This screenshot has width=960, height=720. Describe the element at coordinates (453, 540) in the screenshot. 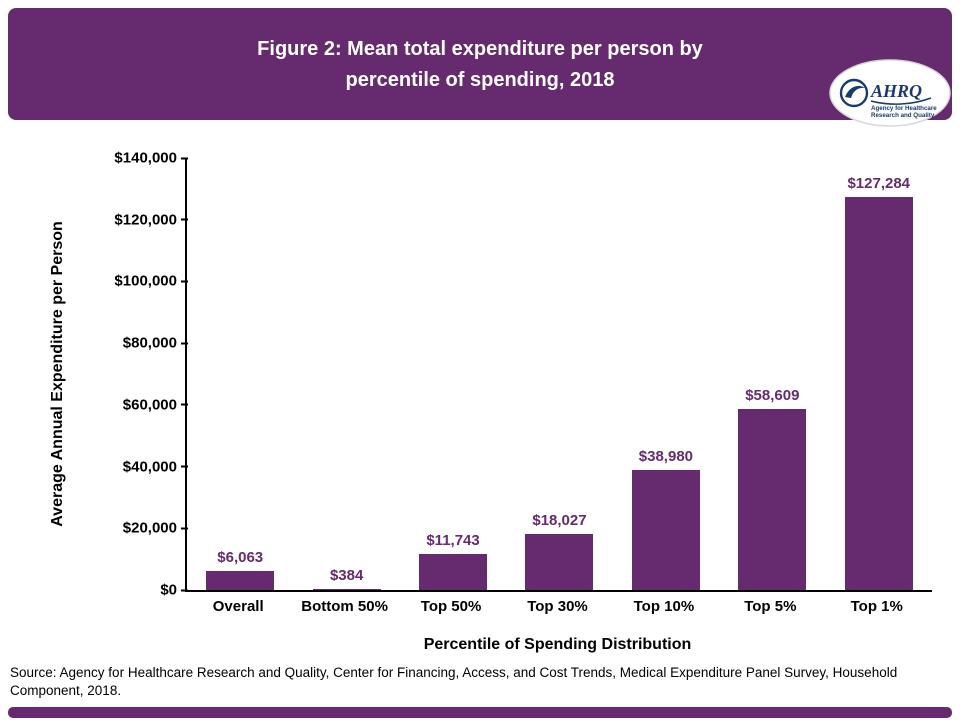

I see `bar-value-label: $11,743` at that location.